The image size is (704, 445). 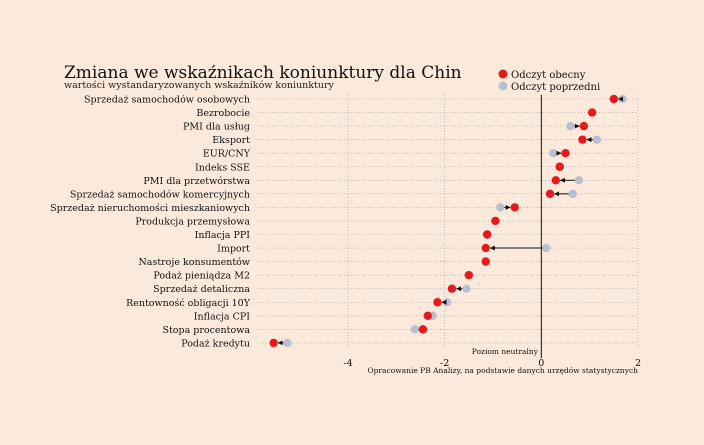 I want to click on legend: Odczyt obecny Odczyt poprzedni, so click(x=549, y=81).